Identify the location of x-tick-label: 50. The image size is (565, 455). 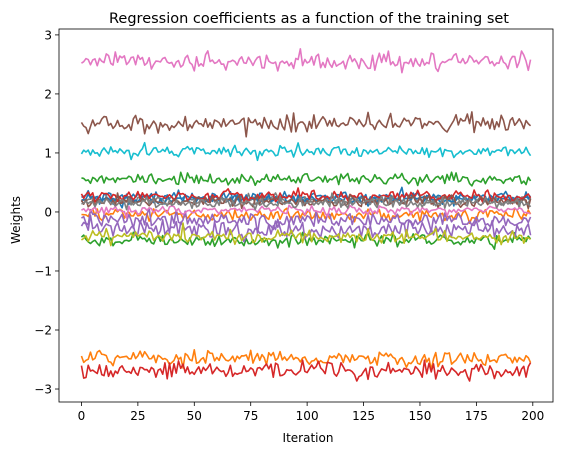
(194, 416).